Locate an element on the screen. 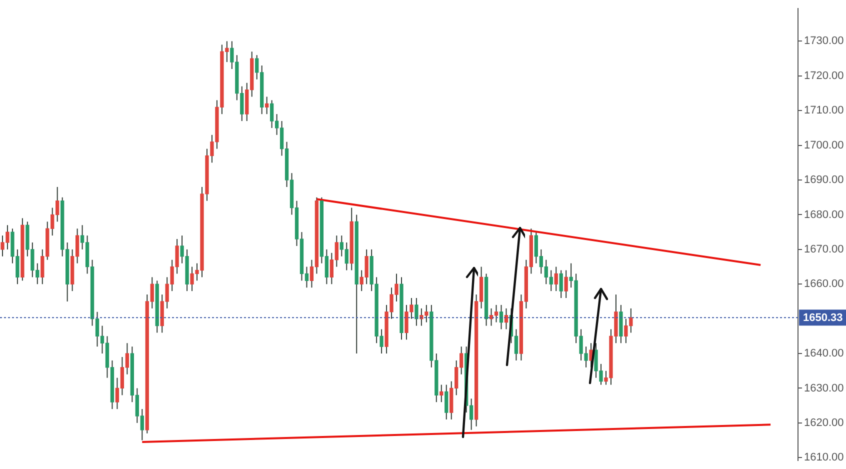 This screenshot has height=469, width=846. y-tick-label: 1620.00 is located at coordinates (824, 422).